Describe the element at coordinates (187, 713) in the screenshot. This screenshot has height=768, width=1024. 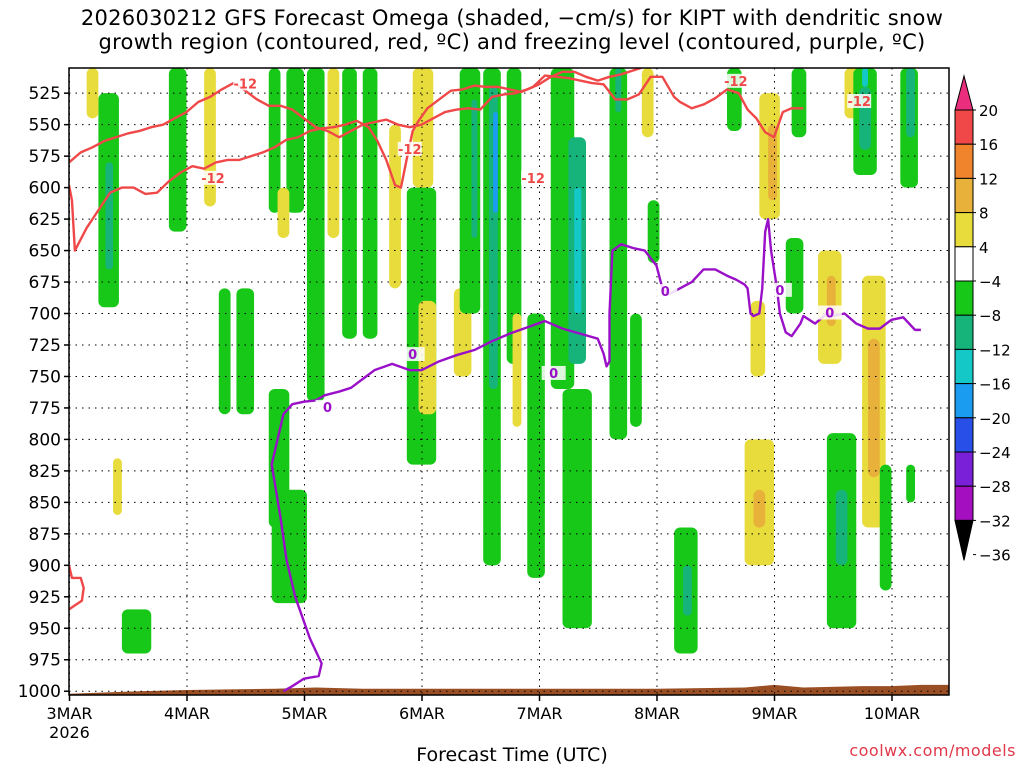
I see `xtick-label-1: 4MAR` at that location.